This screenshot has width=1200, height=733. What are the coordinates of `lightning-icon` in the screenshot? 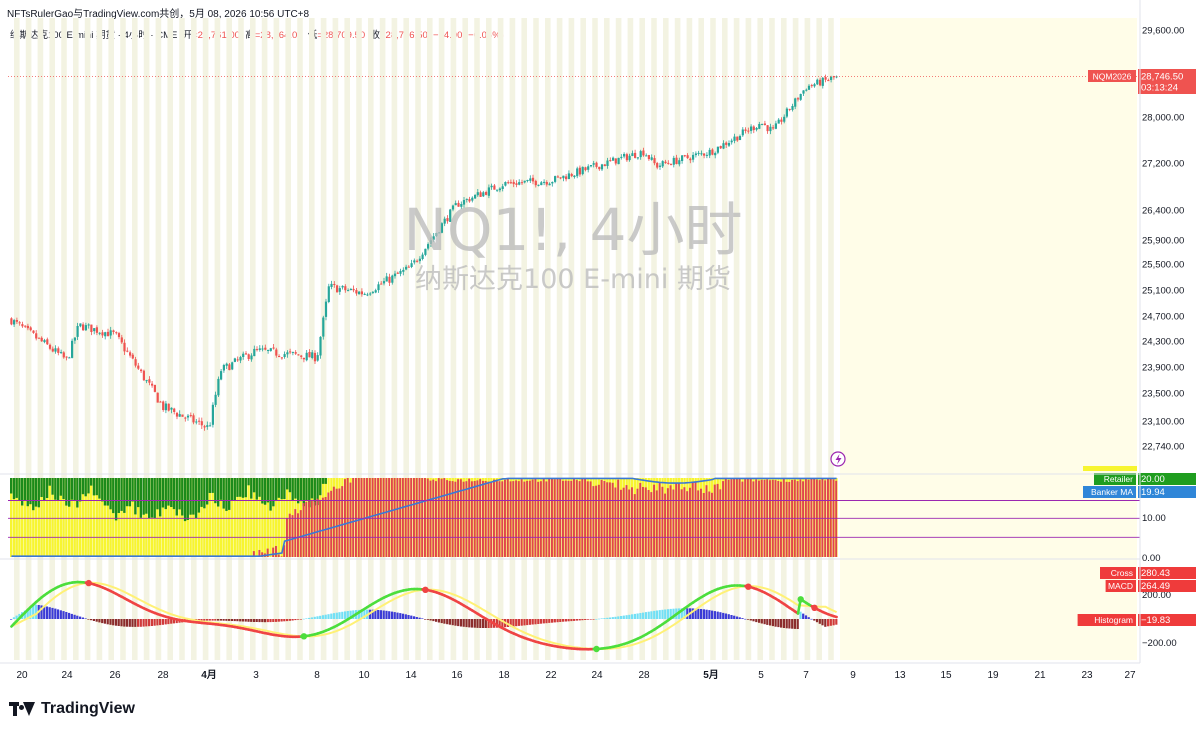 It's located at (838, 459).